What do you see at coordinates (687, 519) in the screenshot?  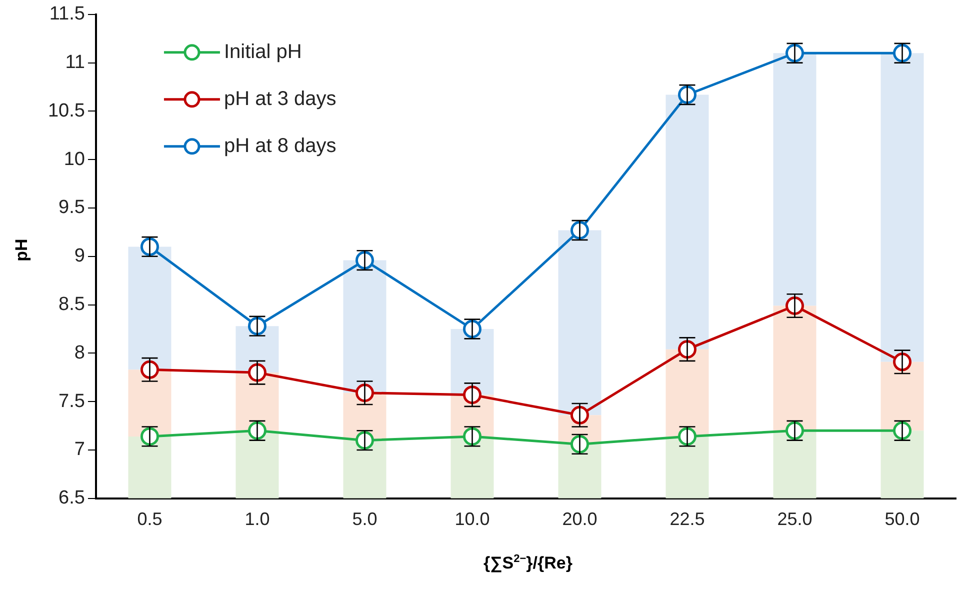 I see `x-tick-label: 22.5` at bounding box center [687, 519].